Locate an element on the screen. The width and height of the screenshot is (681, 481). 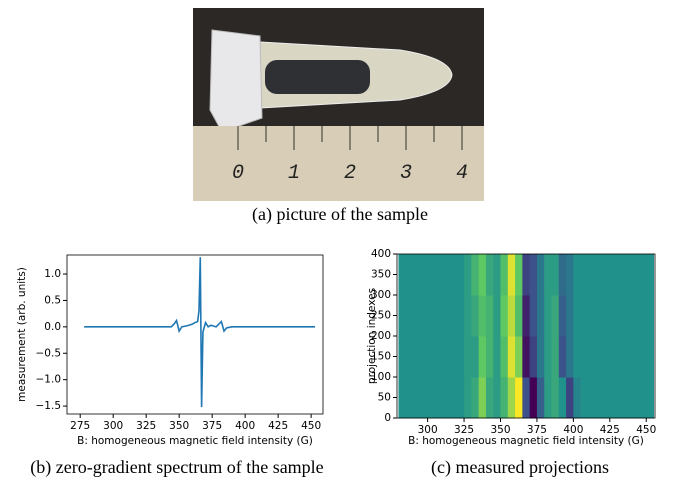
ruler-label: 0 is located at coordinates (238, 173).